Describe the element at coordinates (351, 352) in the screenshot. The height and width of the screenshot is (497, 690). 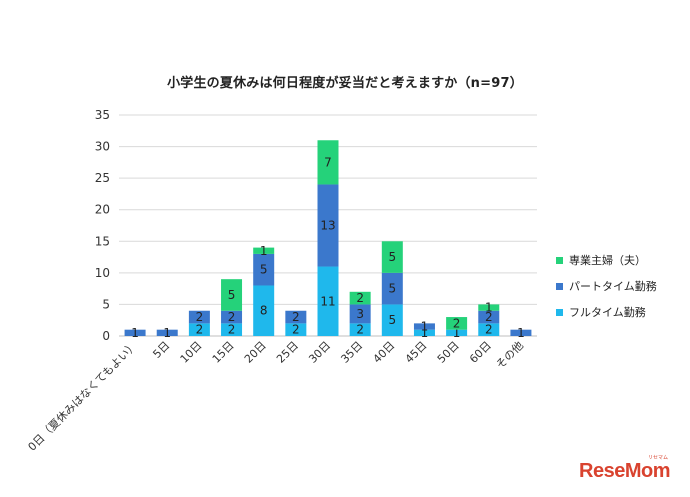
I see `x-tick-label: 35日` at that location.